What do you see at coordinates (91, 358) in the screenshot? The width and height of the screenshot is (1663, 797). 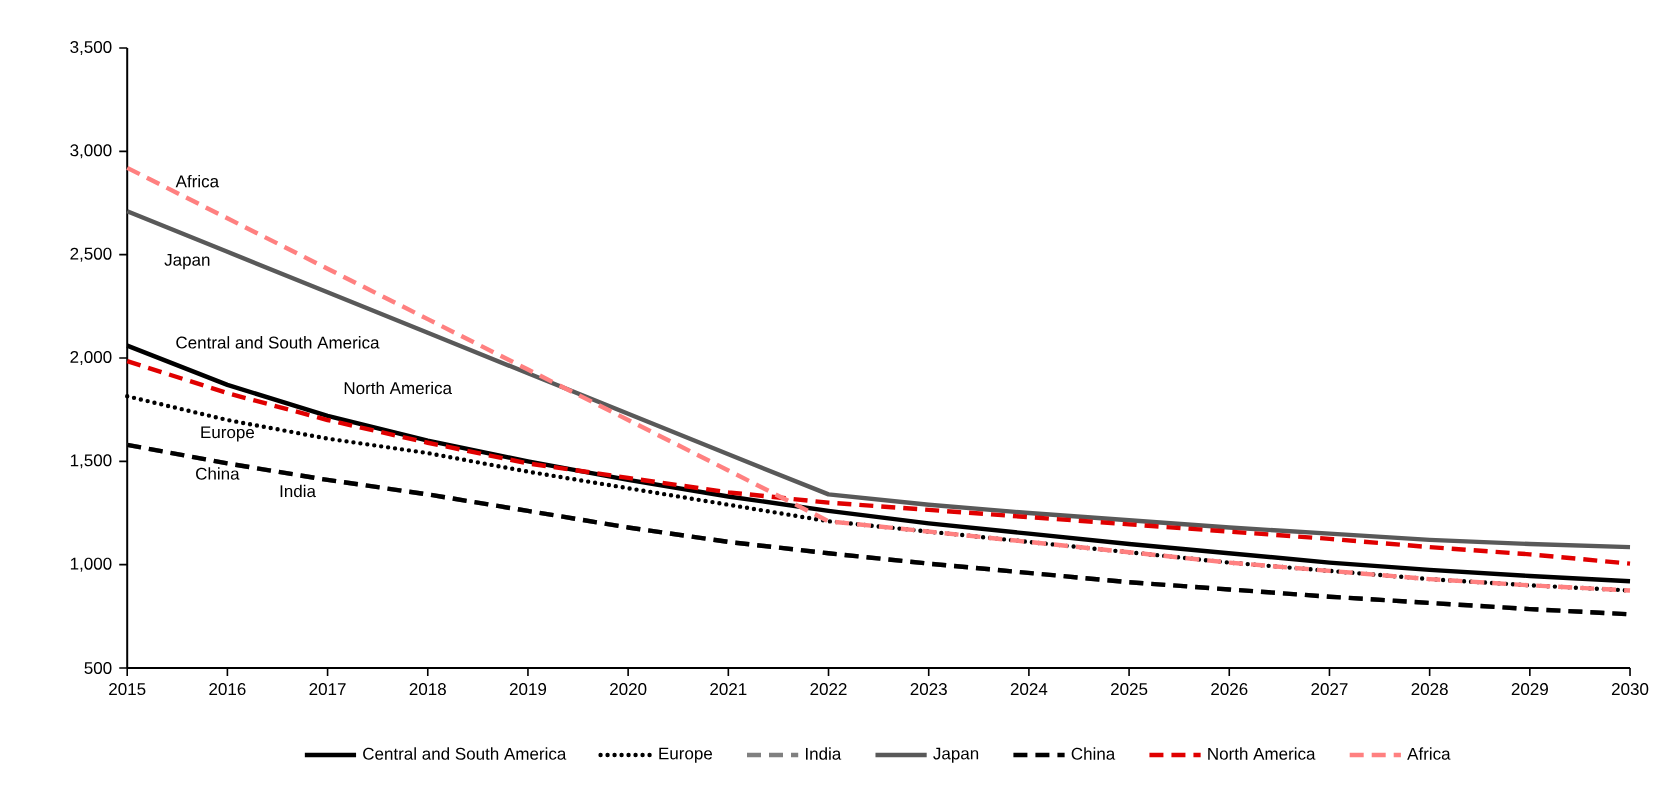 I see `y-tick-label: 2,000` at bounding box center [91, 358].